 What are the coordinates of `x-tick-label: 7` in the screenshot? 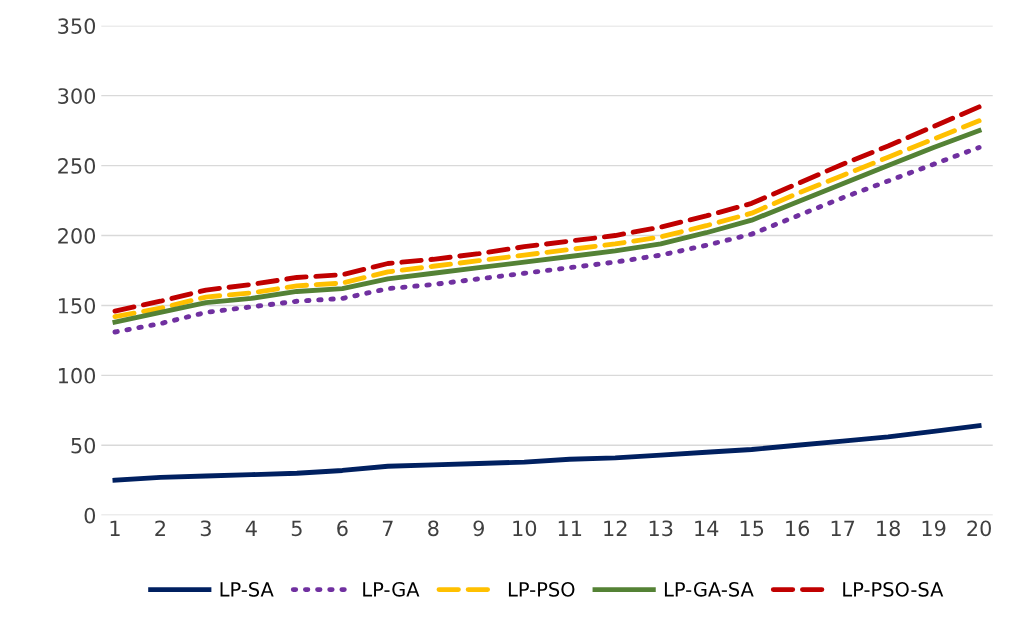 It's located at (387, 528).